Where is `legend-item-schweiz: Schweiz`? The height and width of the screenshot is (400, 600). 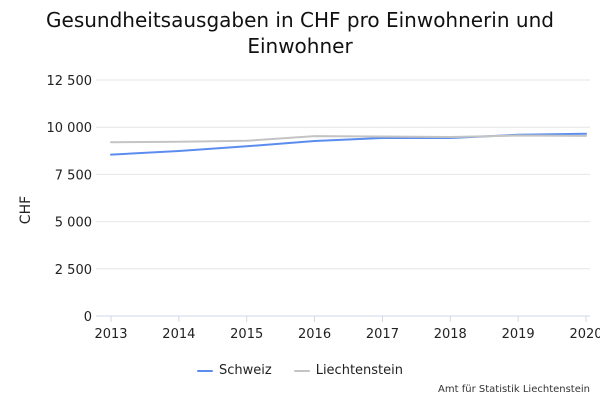 legend-item-schweiz: Schweiz is located at coordinates (234, 370).